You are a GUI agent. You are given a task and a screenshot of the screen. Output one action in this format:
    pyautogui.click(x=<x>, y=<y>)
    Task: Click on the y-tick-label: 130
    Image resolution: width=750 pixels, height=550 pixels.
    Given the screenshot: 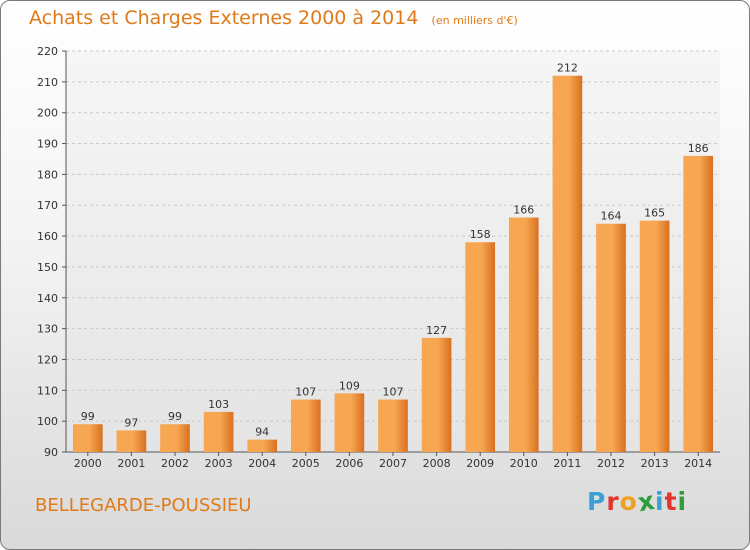 What is the action you would take?
    pyautogui.click(x=47, y=329)
    